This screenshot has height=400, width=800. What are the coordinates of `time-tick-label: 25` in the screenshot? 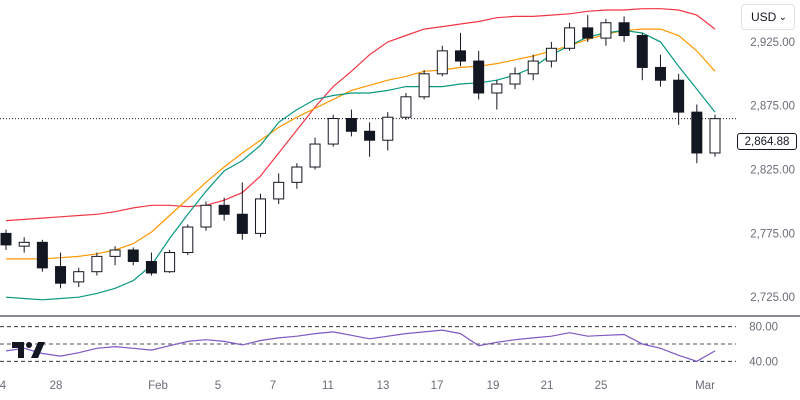 It's located at (601, 386).